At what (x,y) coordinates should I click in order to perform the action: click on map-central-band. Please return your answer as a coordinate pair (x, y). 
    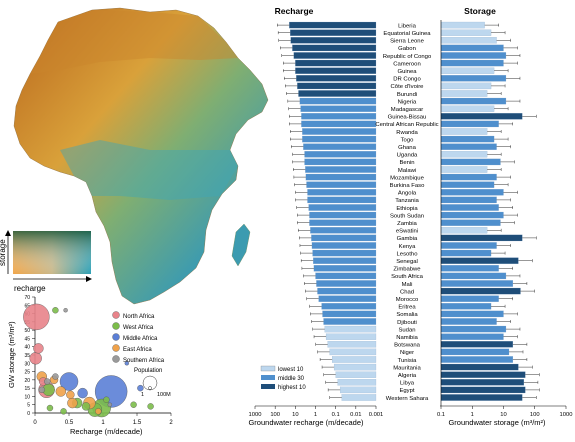
    Looking at the image, I should click on (149, 170).